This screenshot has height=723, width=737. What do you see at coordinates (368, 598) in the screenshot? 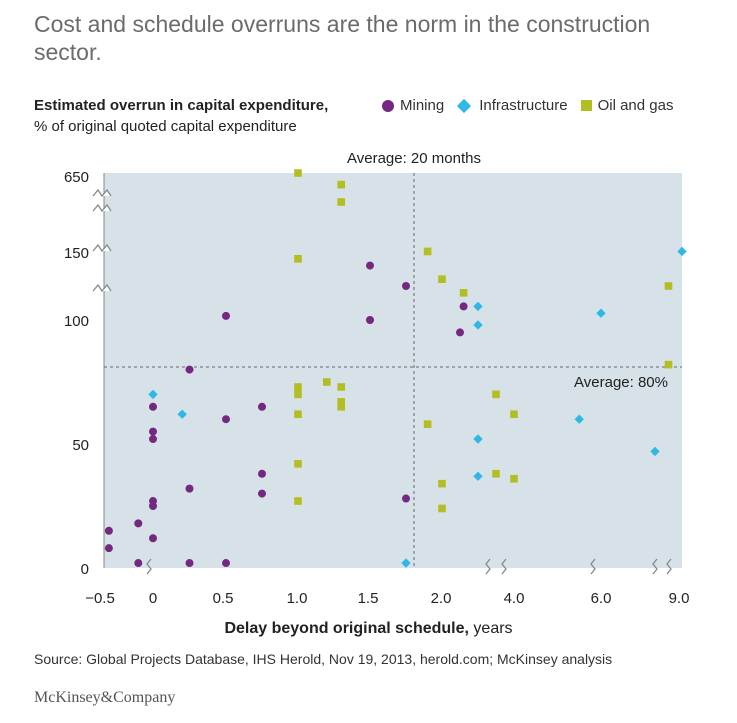
I see `x-tick-label: 1.5` at bounding box center [368, 598].